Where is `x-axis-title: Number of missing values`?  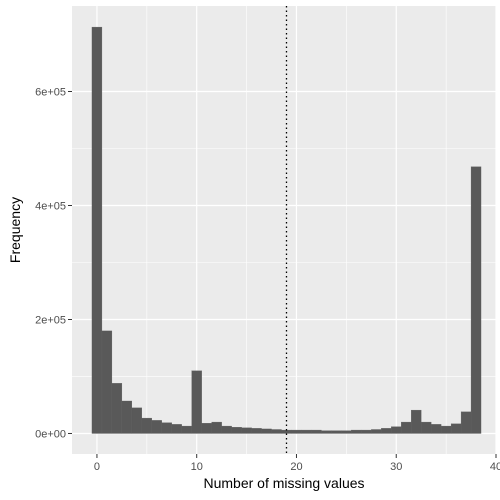
x-axis-title: Number of missing values is located at coordinates (283, 483).